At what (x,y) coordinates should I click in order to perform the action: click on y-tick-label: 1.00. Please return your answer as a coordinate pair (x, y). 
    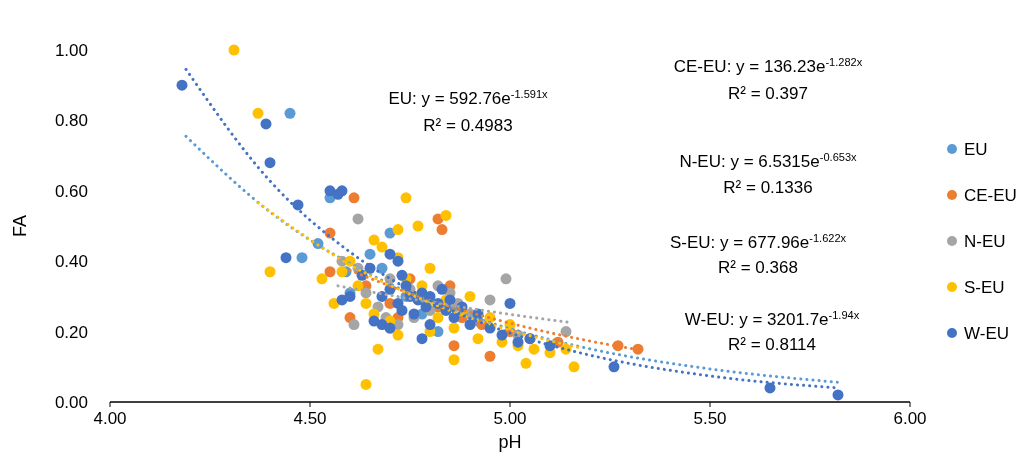
    Looking at the image, I should click on (71, 50).